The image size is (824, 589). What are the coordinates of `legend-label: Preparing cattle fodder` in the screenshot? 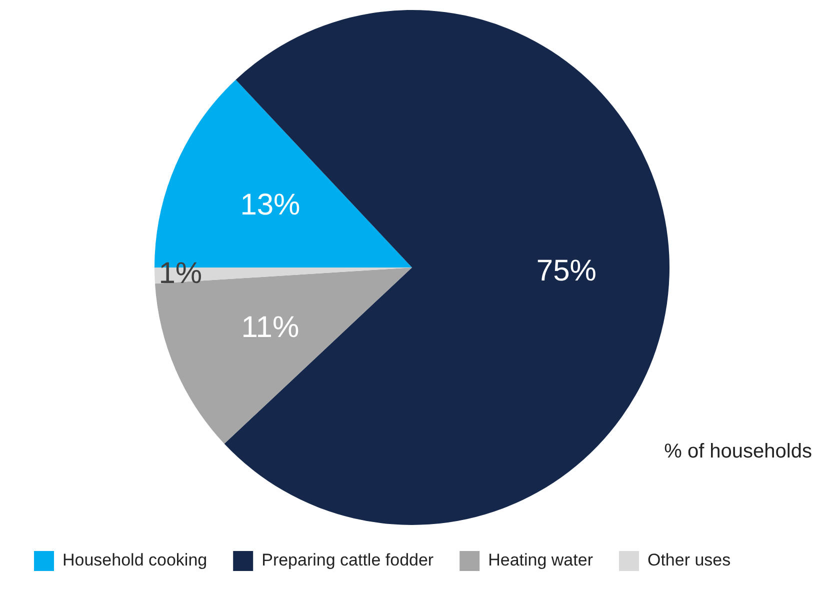 It's located at (348, 560).